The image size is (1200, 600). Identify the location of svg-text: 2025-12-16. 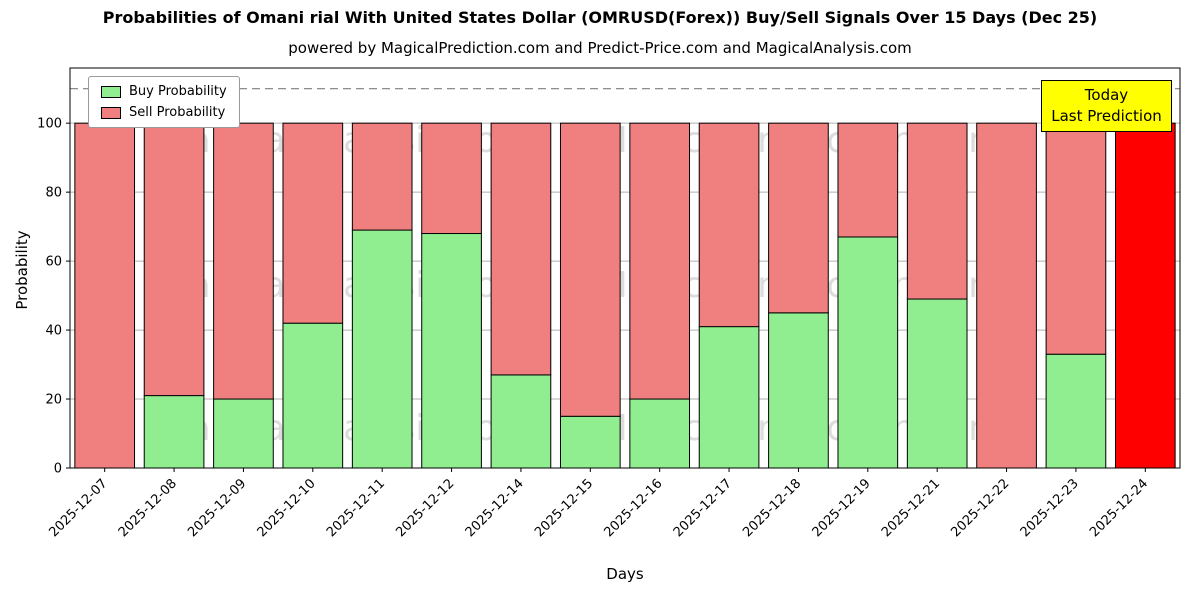
(633, 508).